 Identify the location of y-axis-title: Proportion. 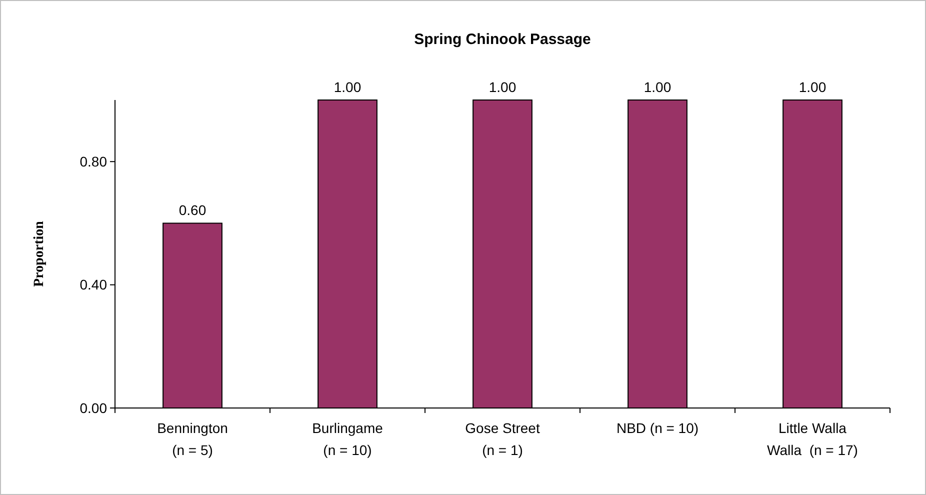
(39, 253).